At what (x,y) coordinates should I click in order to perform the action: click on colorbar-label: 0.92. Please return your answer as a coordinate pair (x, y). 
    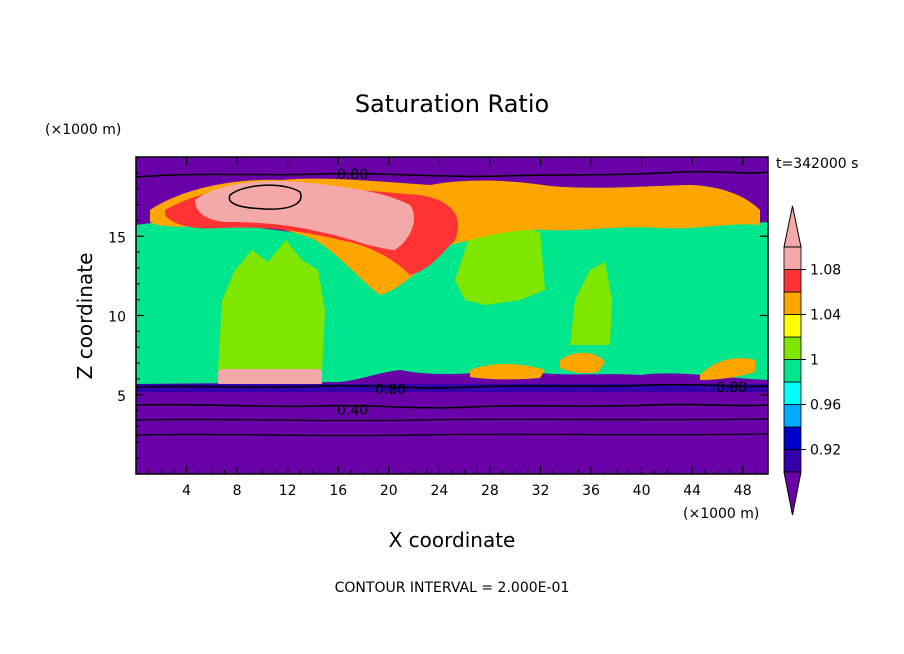
    Looking at the image, I should click on (825, 451).